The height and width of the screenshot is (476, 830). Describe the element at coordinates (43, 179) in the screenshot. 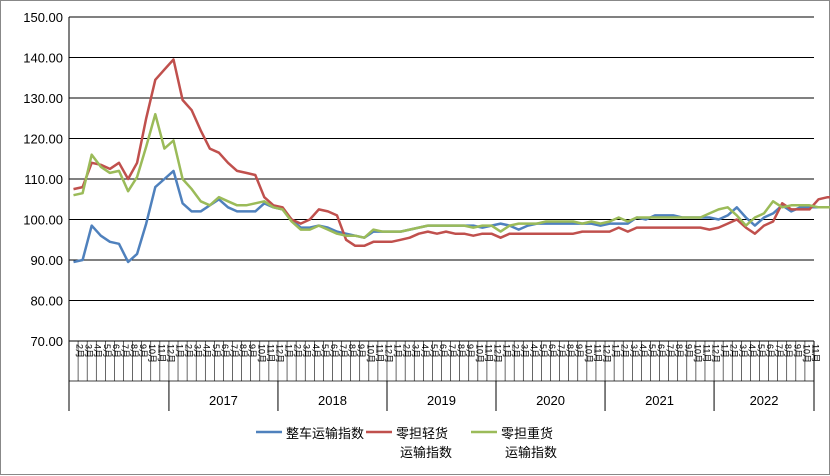

I see `y-tick-label: 110.00` at that location.